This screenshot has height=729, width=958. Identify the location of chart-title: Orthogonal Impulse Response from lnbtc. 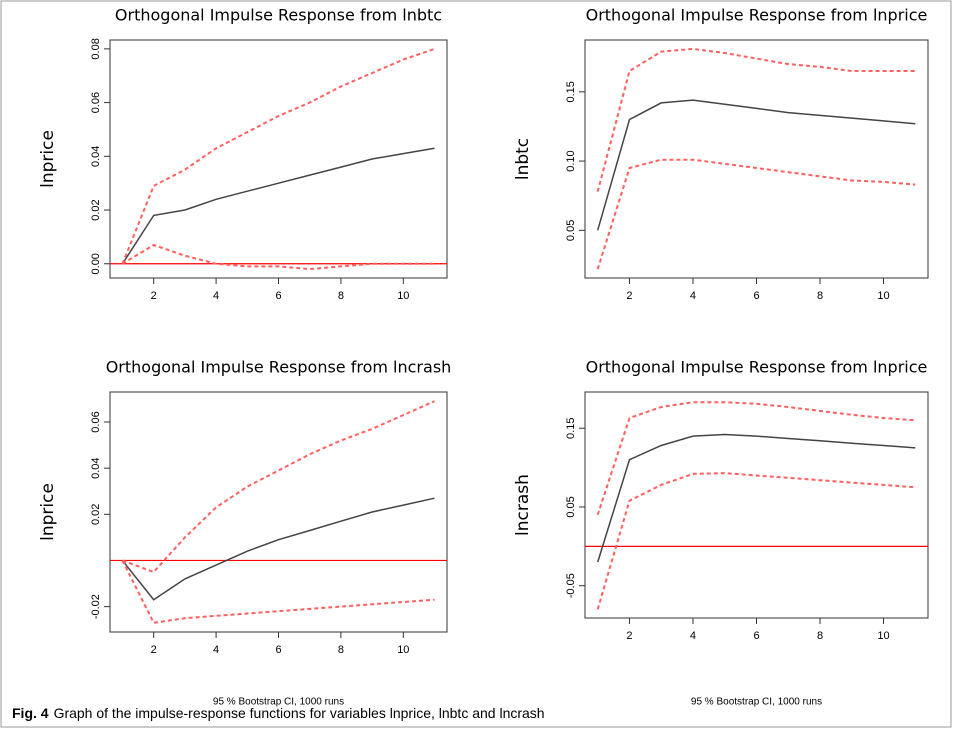
(278, 15).